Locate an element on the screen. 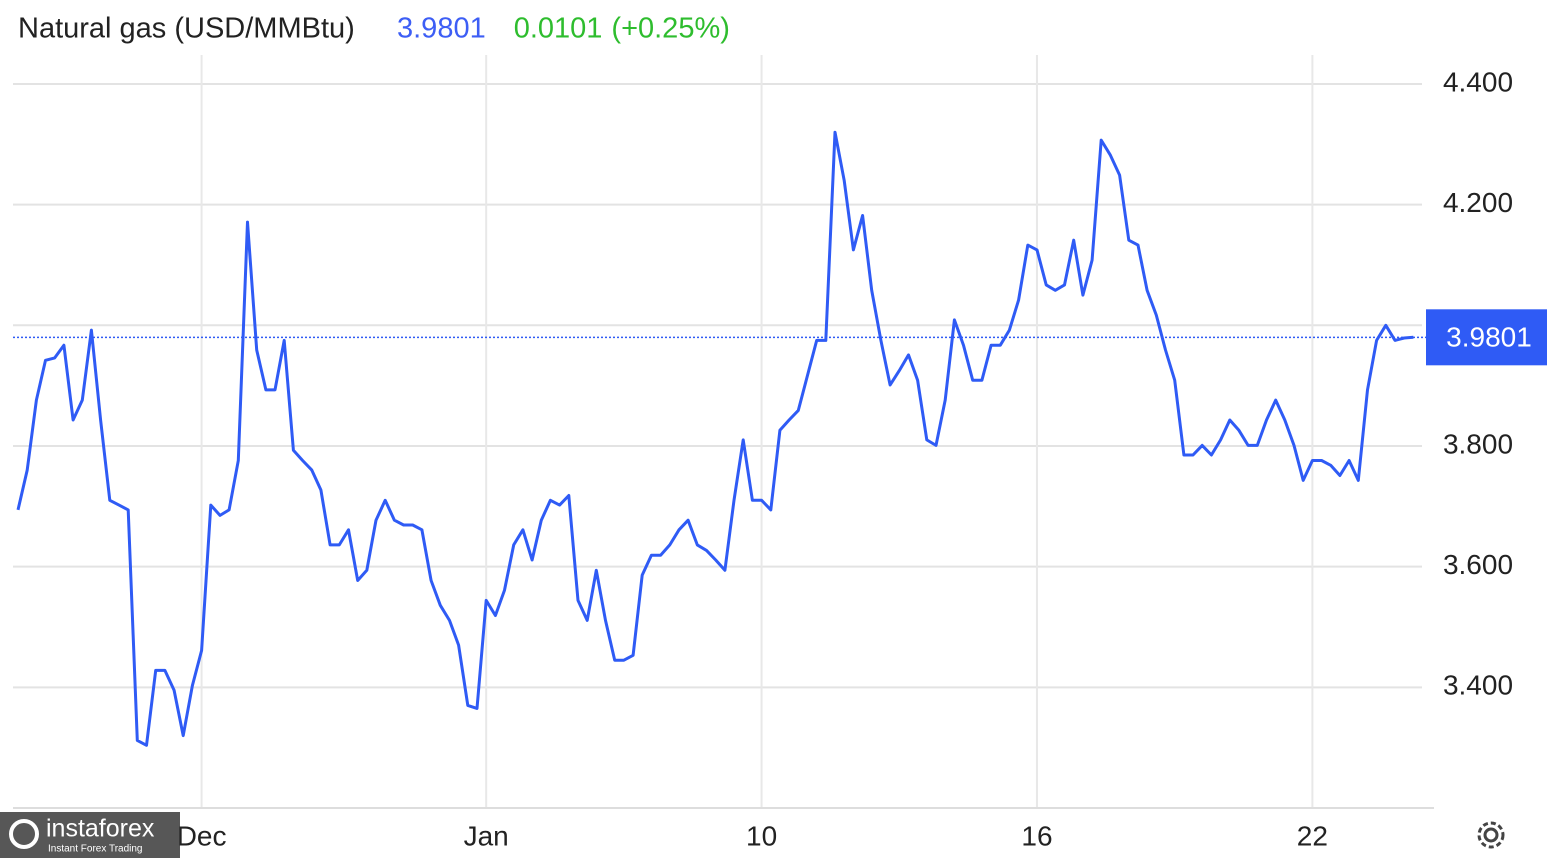  settings-icon is located at coordinates (1491, 835).